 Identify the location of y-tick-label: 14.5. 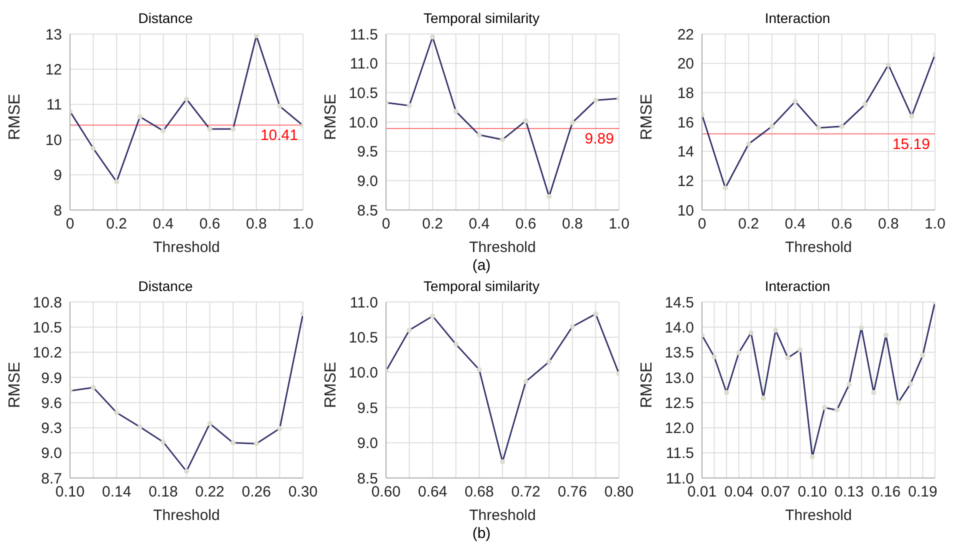
(679, 303).